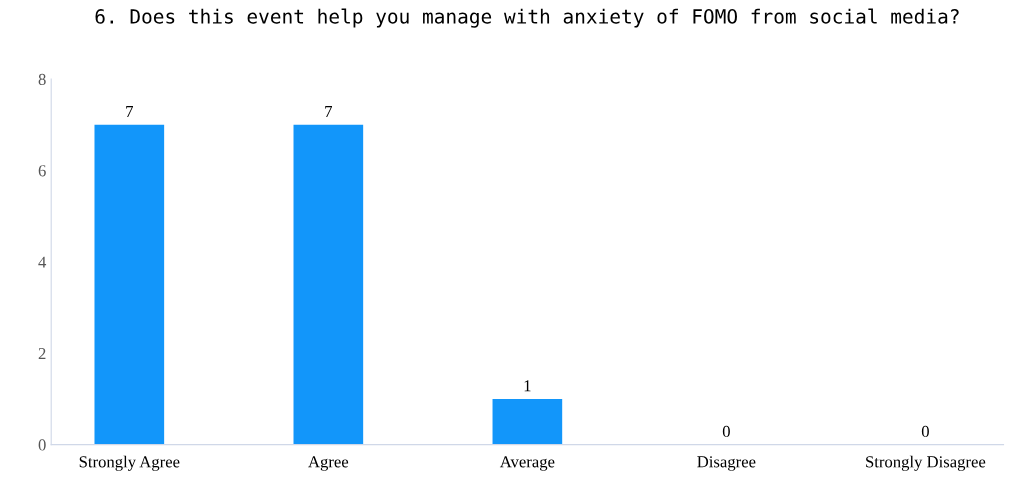 The height and width of the screenshot is (494, 1024). What do you see at coordinates (42, 445) in the screenshot?
I see `y-tick-label: 0` at bounding box center [42, 445].